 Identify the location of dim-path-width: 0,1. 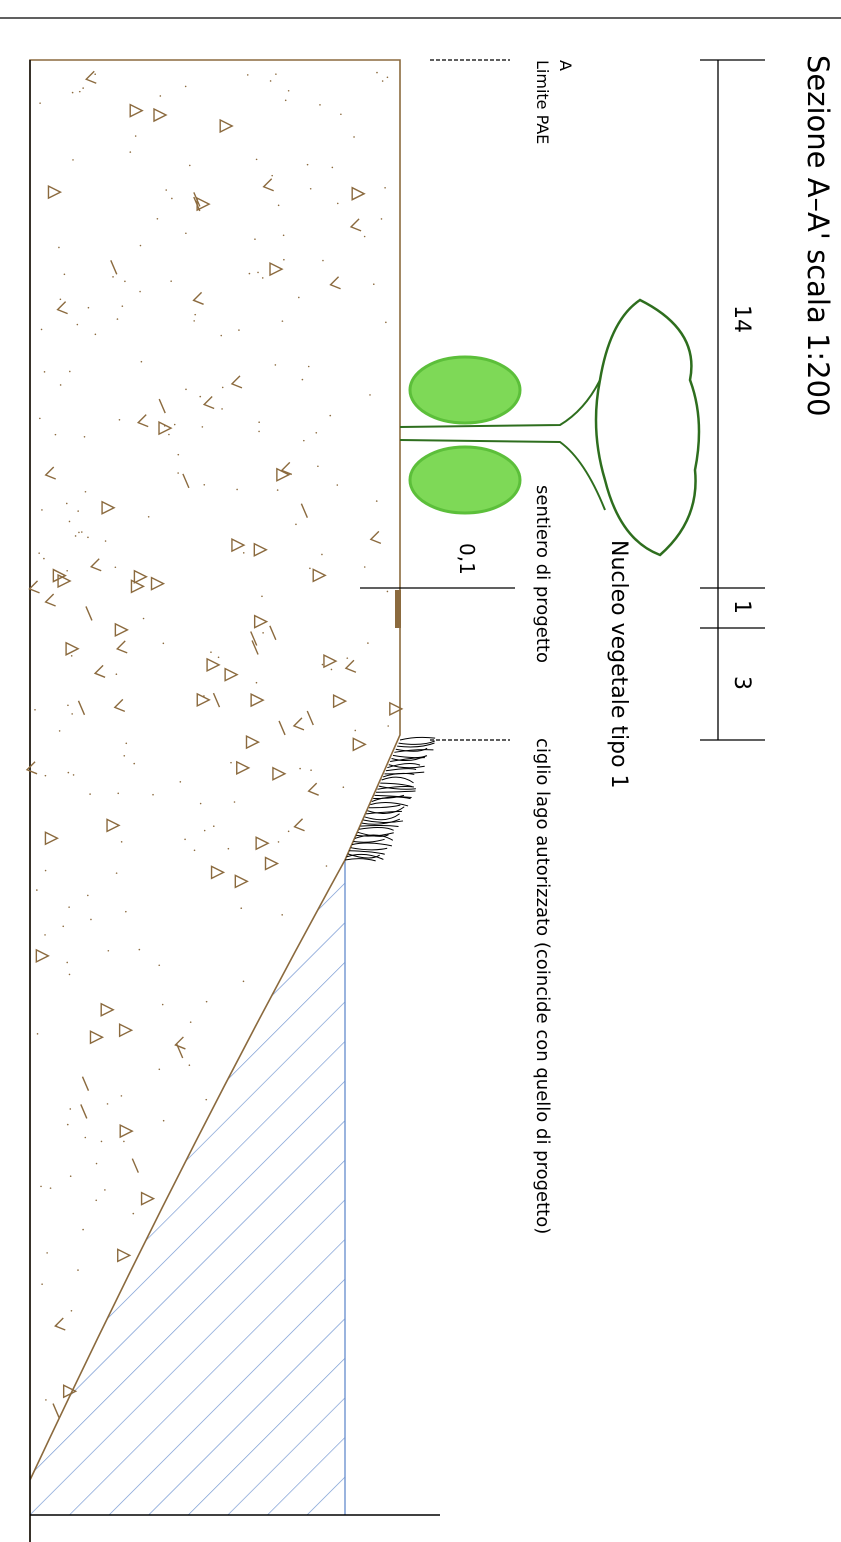
(467, 559).